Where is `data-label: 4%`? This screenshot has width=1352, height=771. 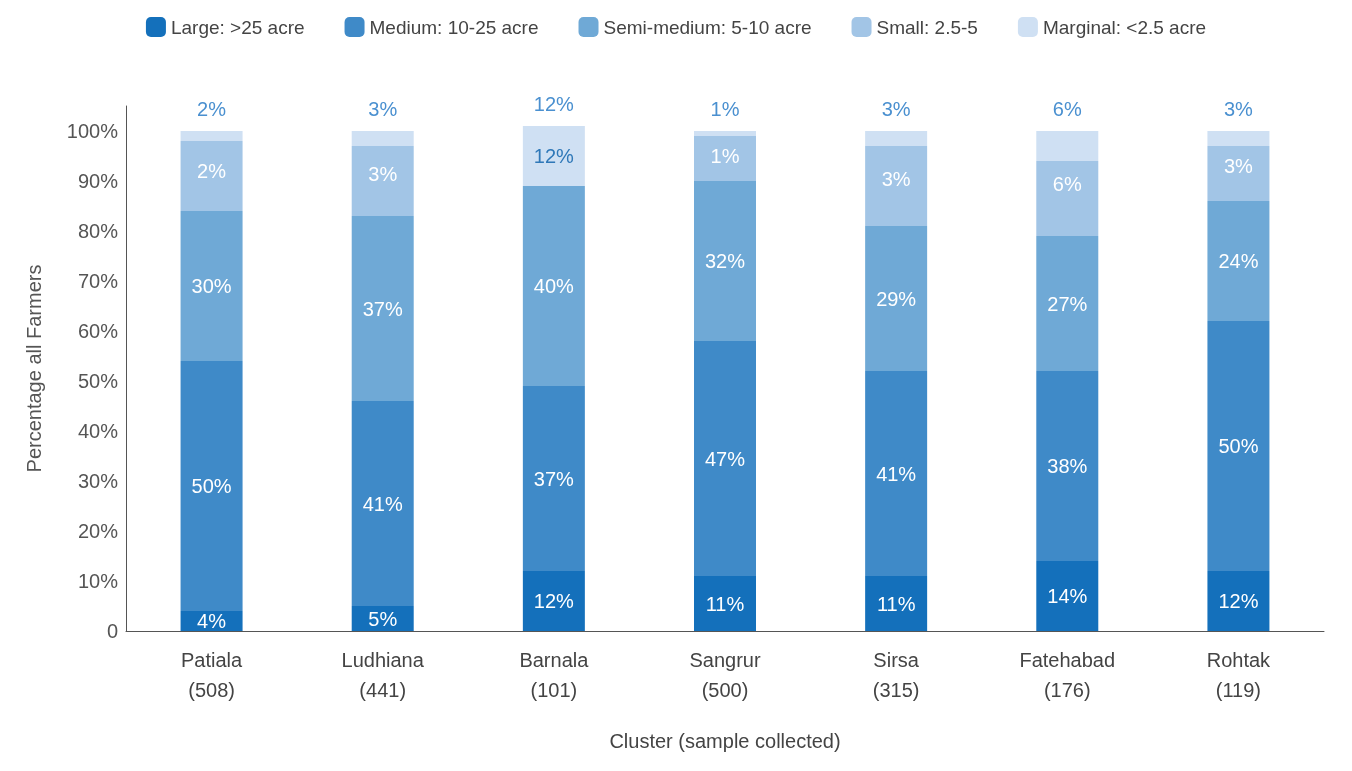
data-label: 4% is located at coordinates (212, 621).